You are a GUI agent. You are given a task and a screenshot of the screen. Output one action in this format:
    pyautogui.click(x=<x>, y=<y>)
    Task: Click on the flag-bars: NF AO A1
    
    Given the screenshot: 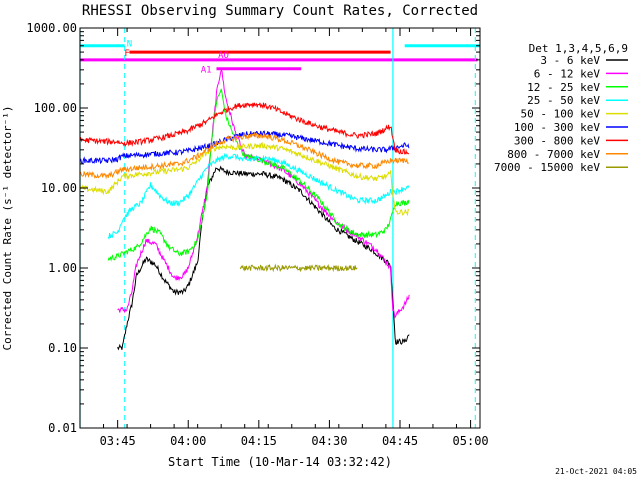 What is the action you would take?
    pyautogui.click(x=280, y=58)
    